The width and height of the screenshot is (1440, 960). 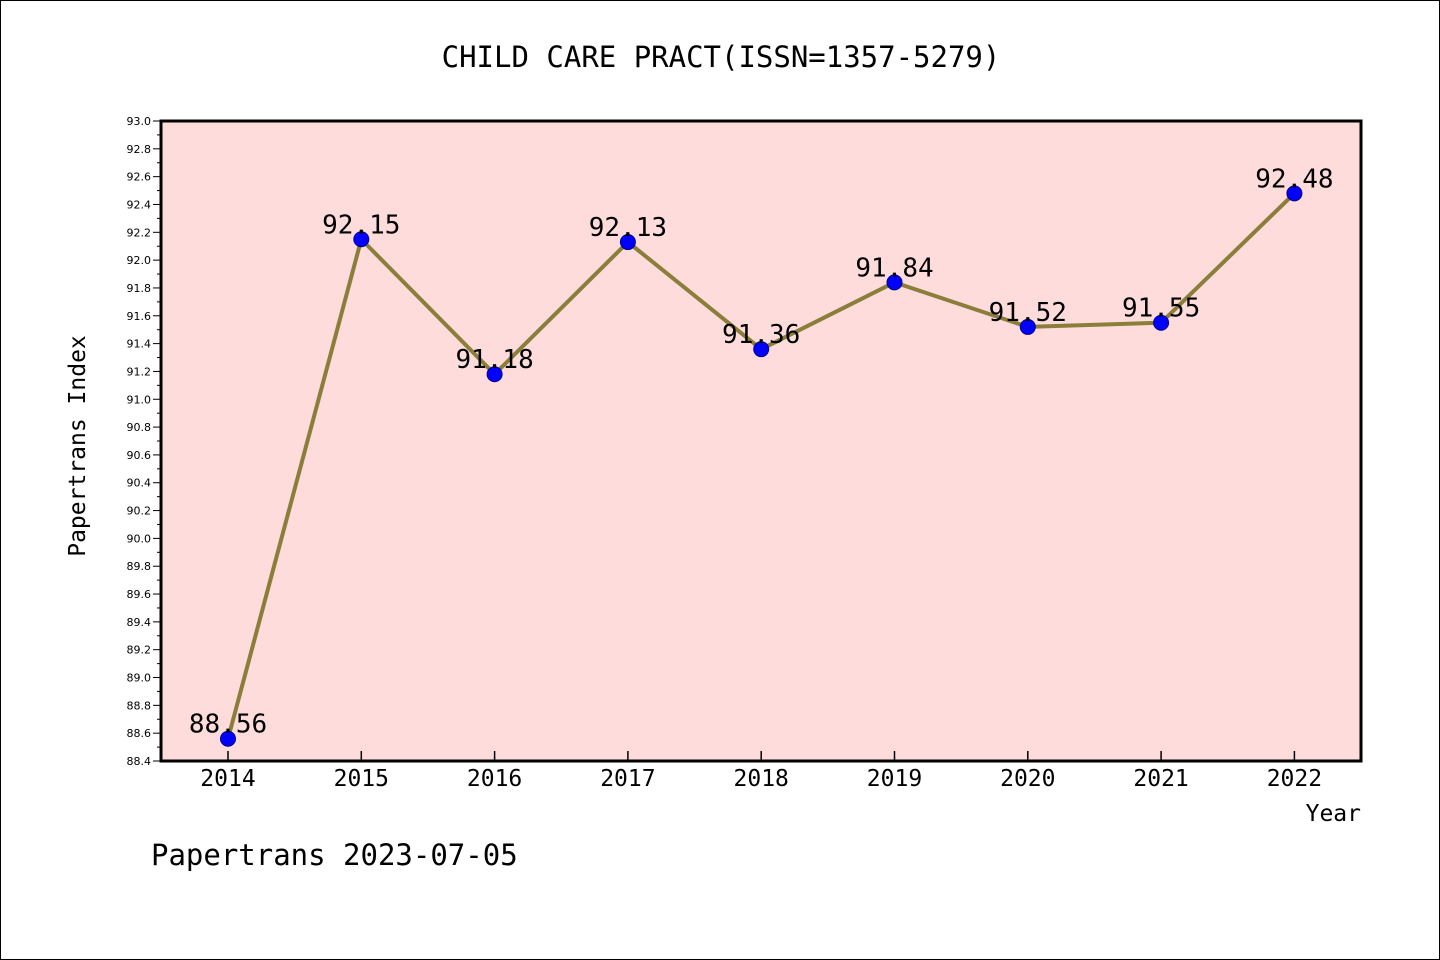 I want to click on x-tick-label: 2018, so click(x=761, y=779).